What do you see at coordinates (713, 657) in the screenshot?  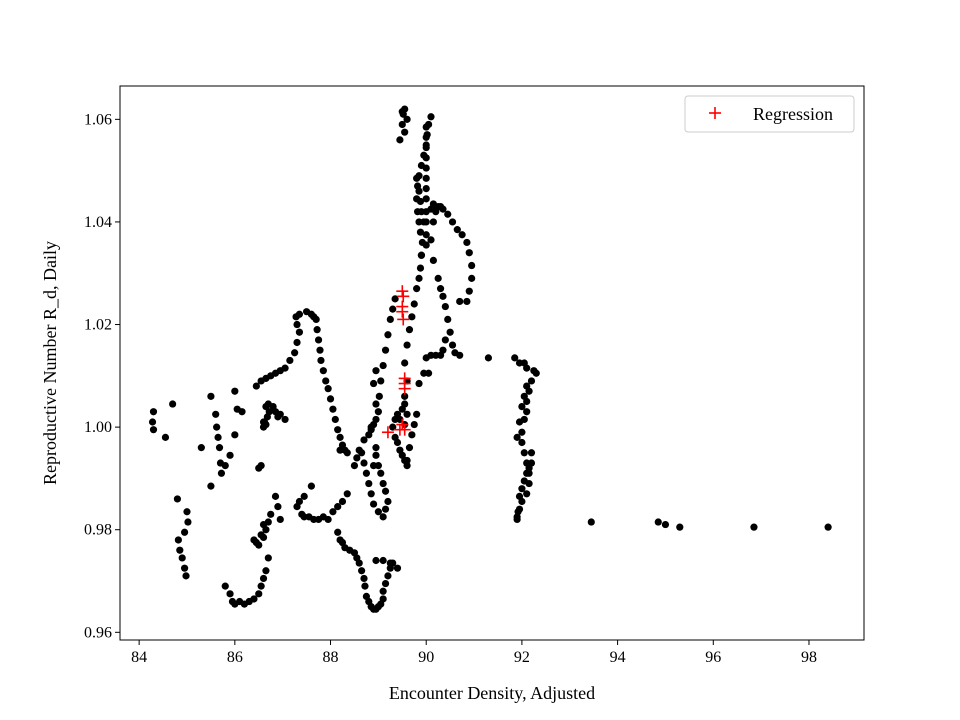 I see `x-tick-label: 96` at bounding box center [713, 657].